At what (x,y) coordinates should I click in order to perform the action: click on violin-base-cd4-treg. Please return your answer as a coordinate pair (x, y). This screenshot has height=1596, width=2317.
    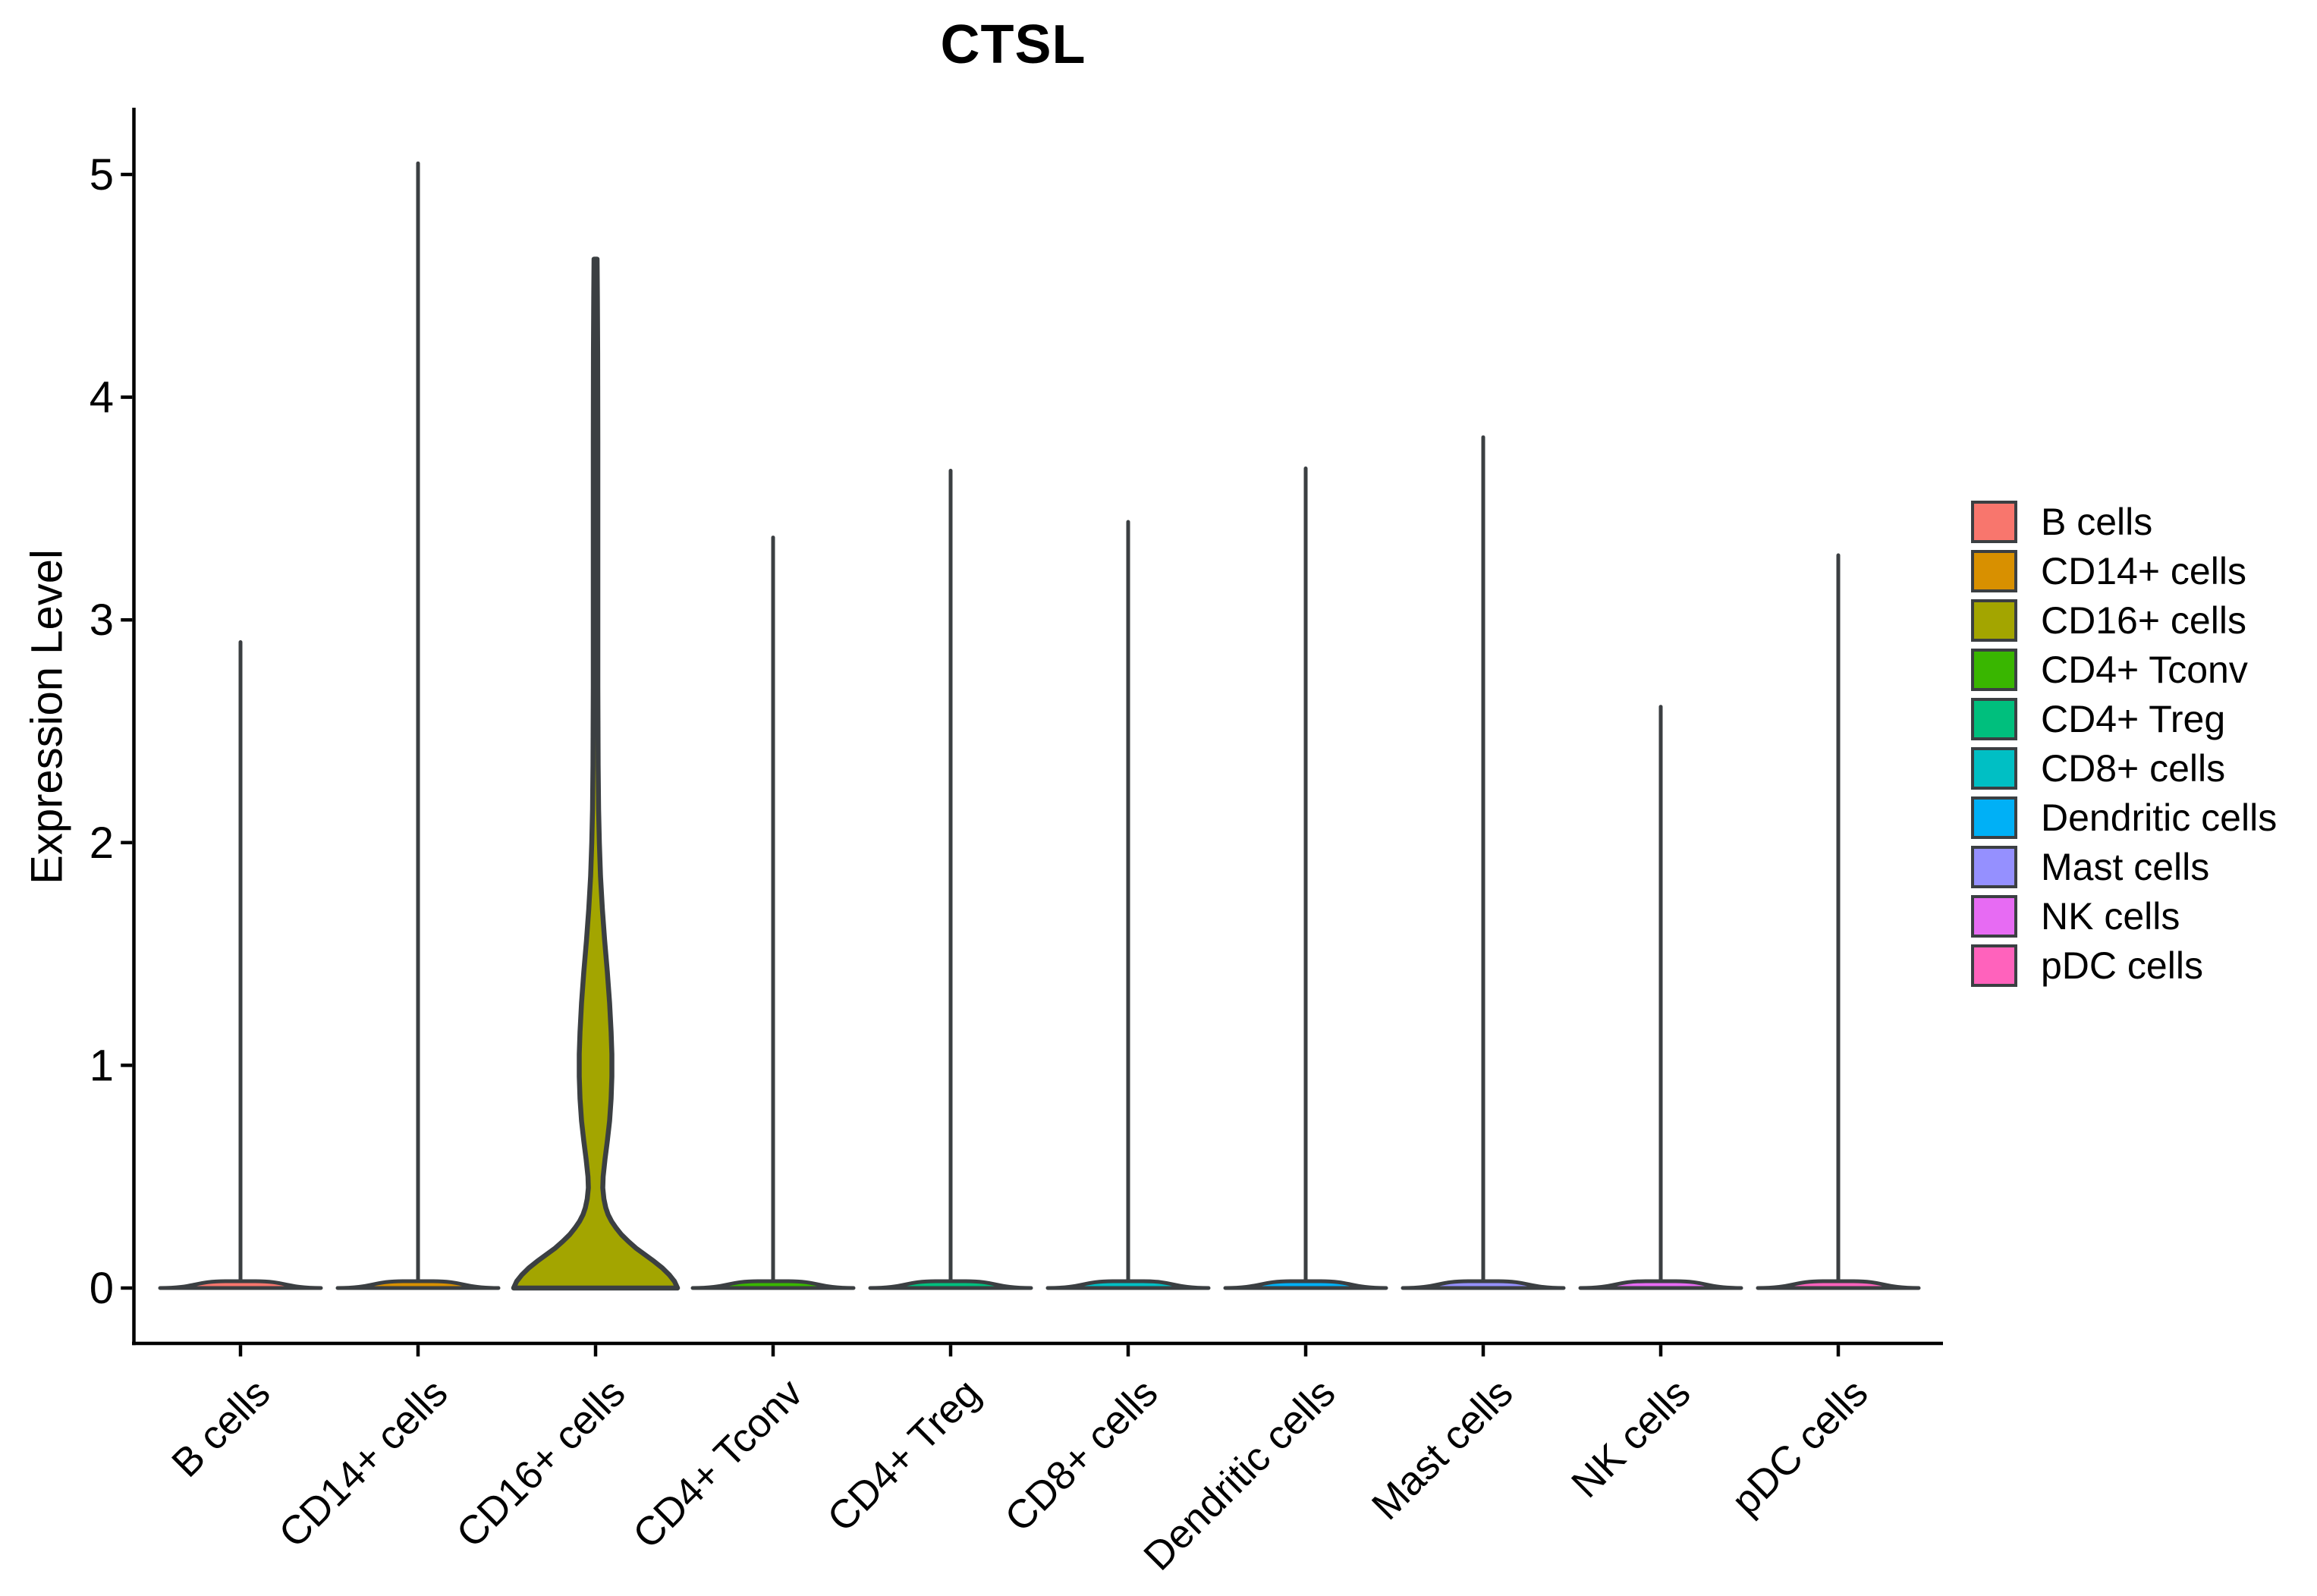
    Looking at the image, I should click on (950, 1284).